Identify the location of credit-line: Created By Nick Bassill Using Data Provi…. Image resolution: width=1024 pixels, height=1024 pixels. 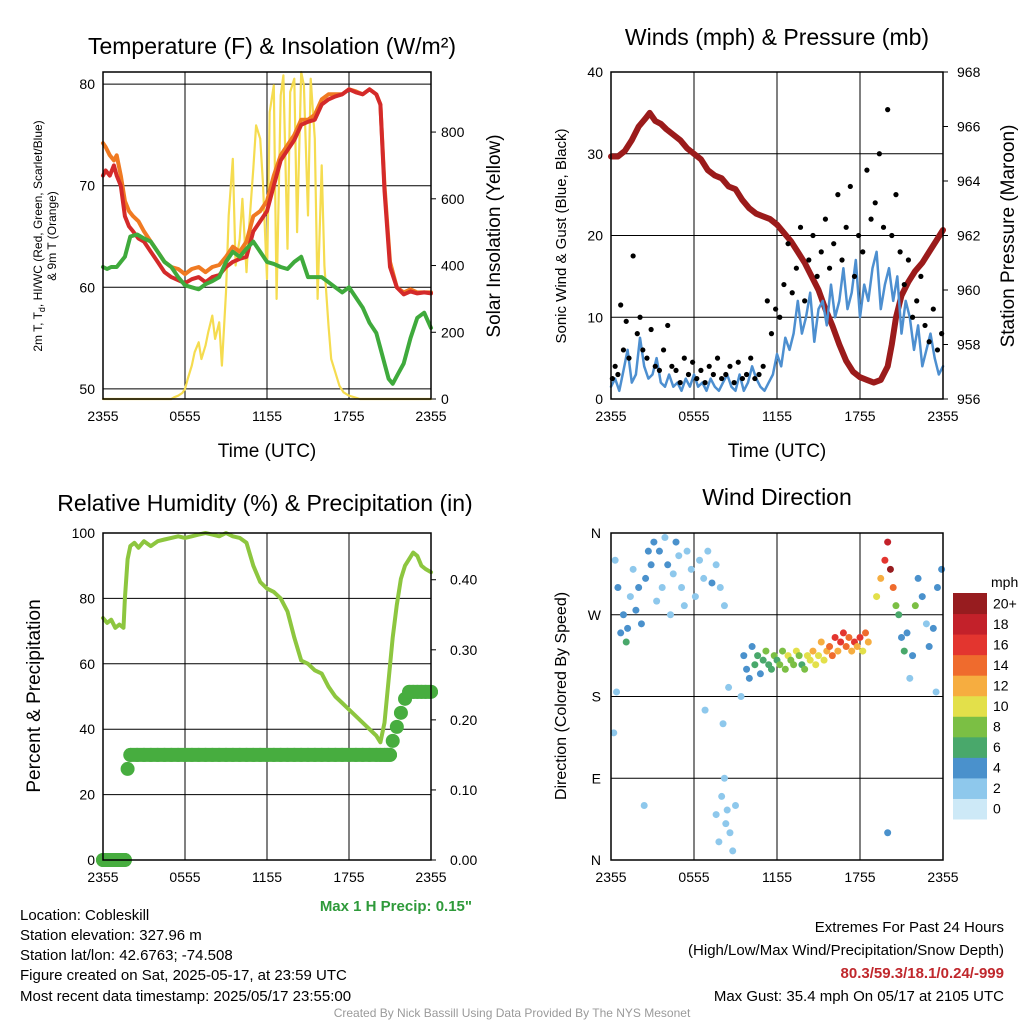
(512, 1013).